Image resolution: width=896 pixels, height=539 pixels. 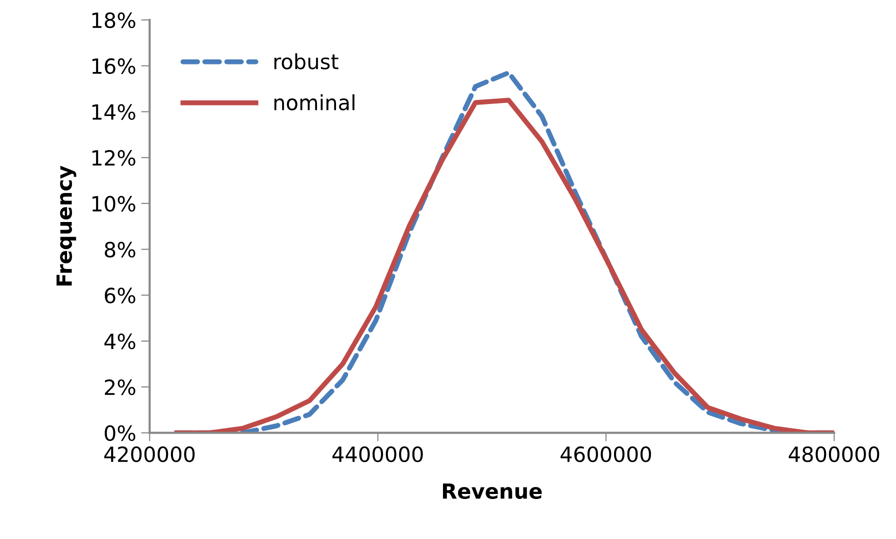 What do you see at coordinates (66, 226) in the screenshot?
I see `y-axis-title: Frequency` at bounding box center [66, 226].